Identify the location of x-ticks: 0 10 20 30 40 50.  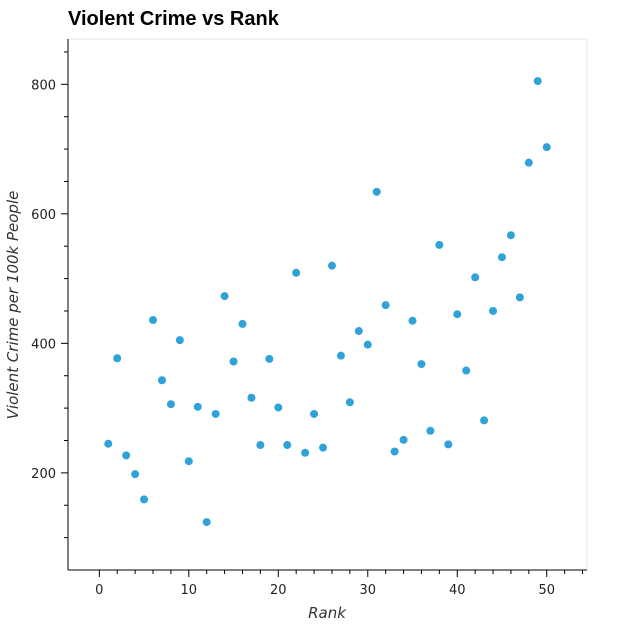
(339, 584).